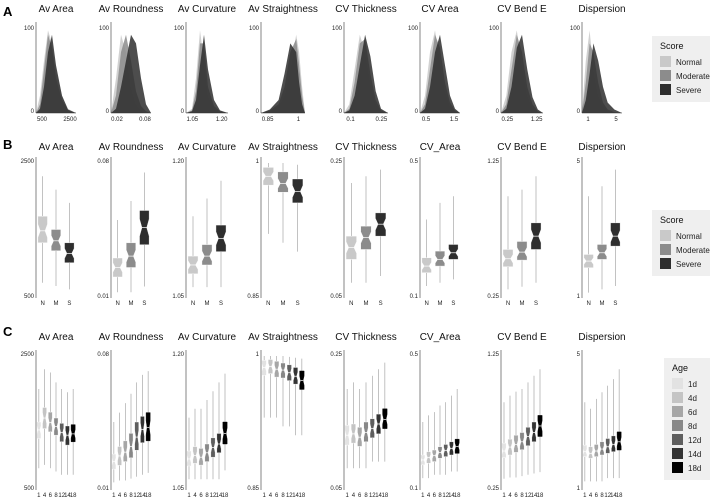  What do you see at coordinates (207, 74) in the screenshot?
I see `density-area-severe` at bounding box center [207, 74].